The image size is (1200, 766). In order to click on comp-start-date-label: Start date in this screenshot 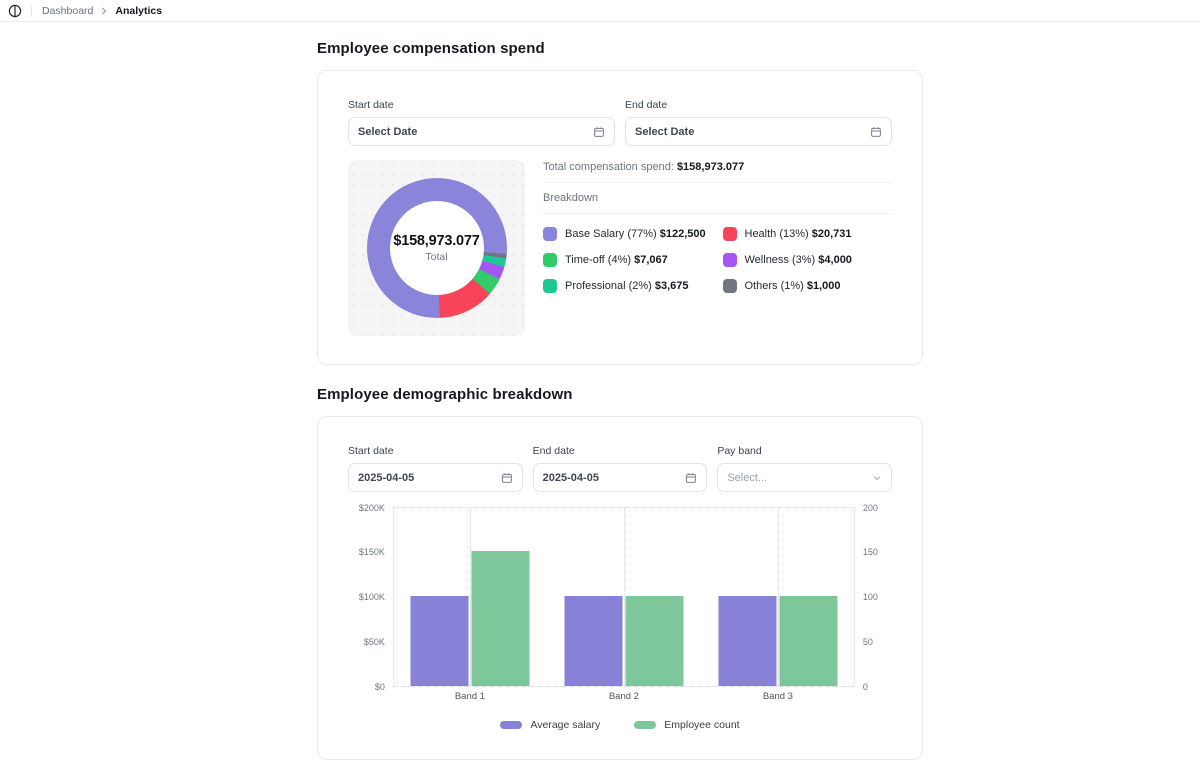, I will do `click(371, 105)`.